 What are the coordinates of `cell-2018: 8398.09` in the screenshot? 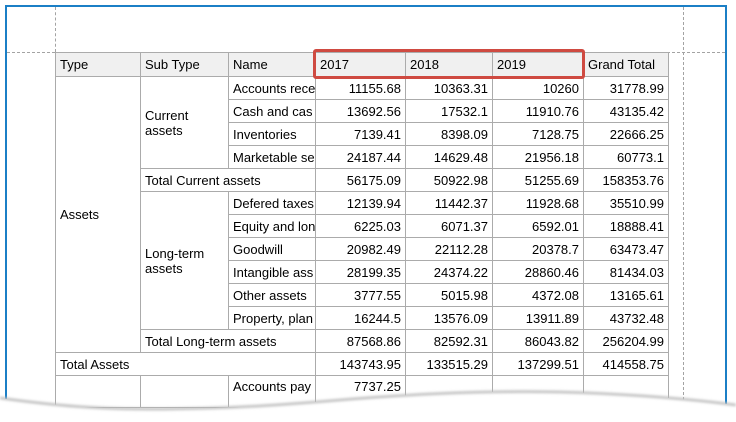 It's located at (449, 134).